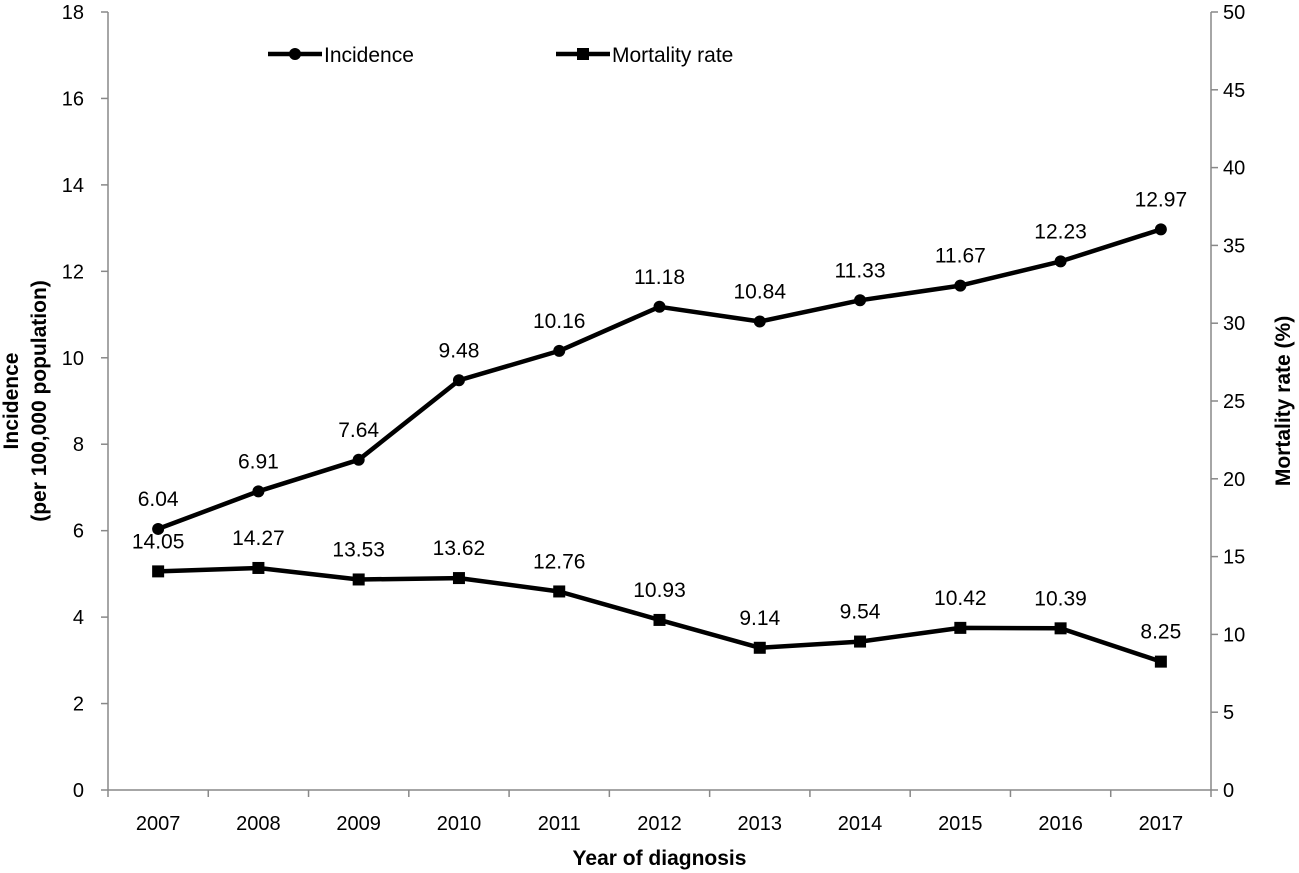  I want to click on right-tick-label: 0, so click(1228, 791).